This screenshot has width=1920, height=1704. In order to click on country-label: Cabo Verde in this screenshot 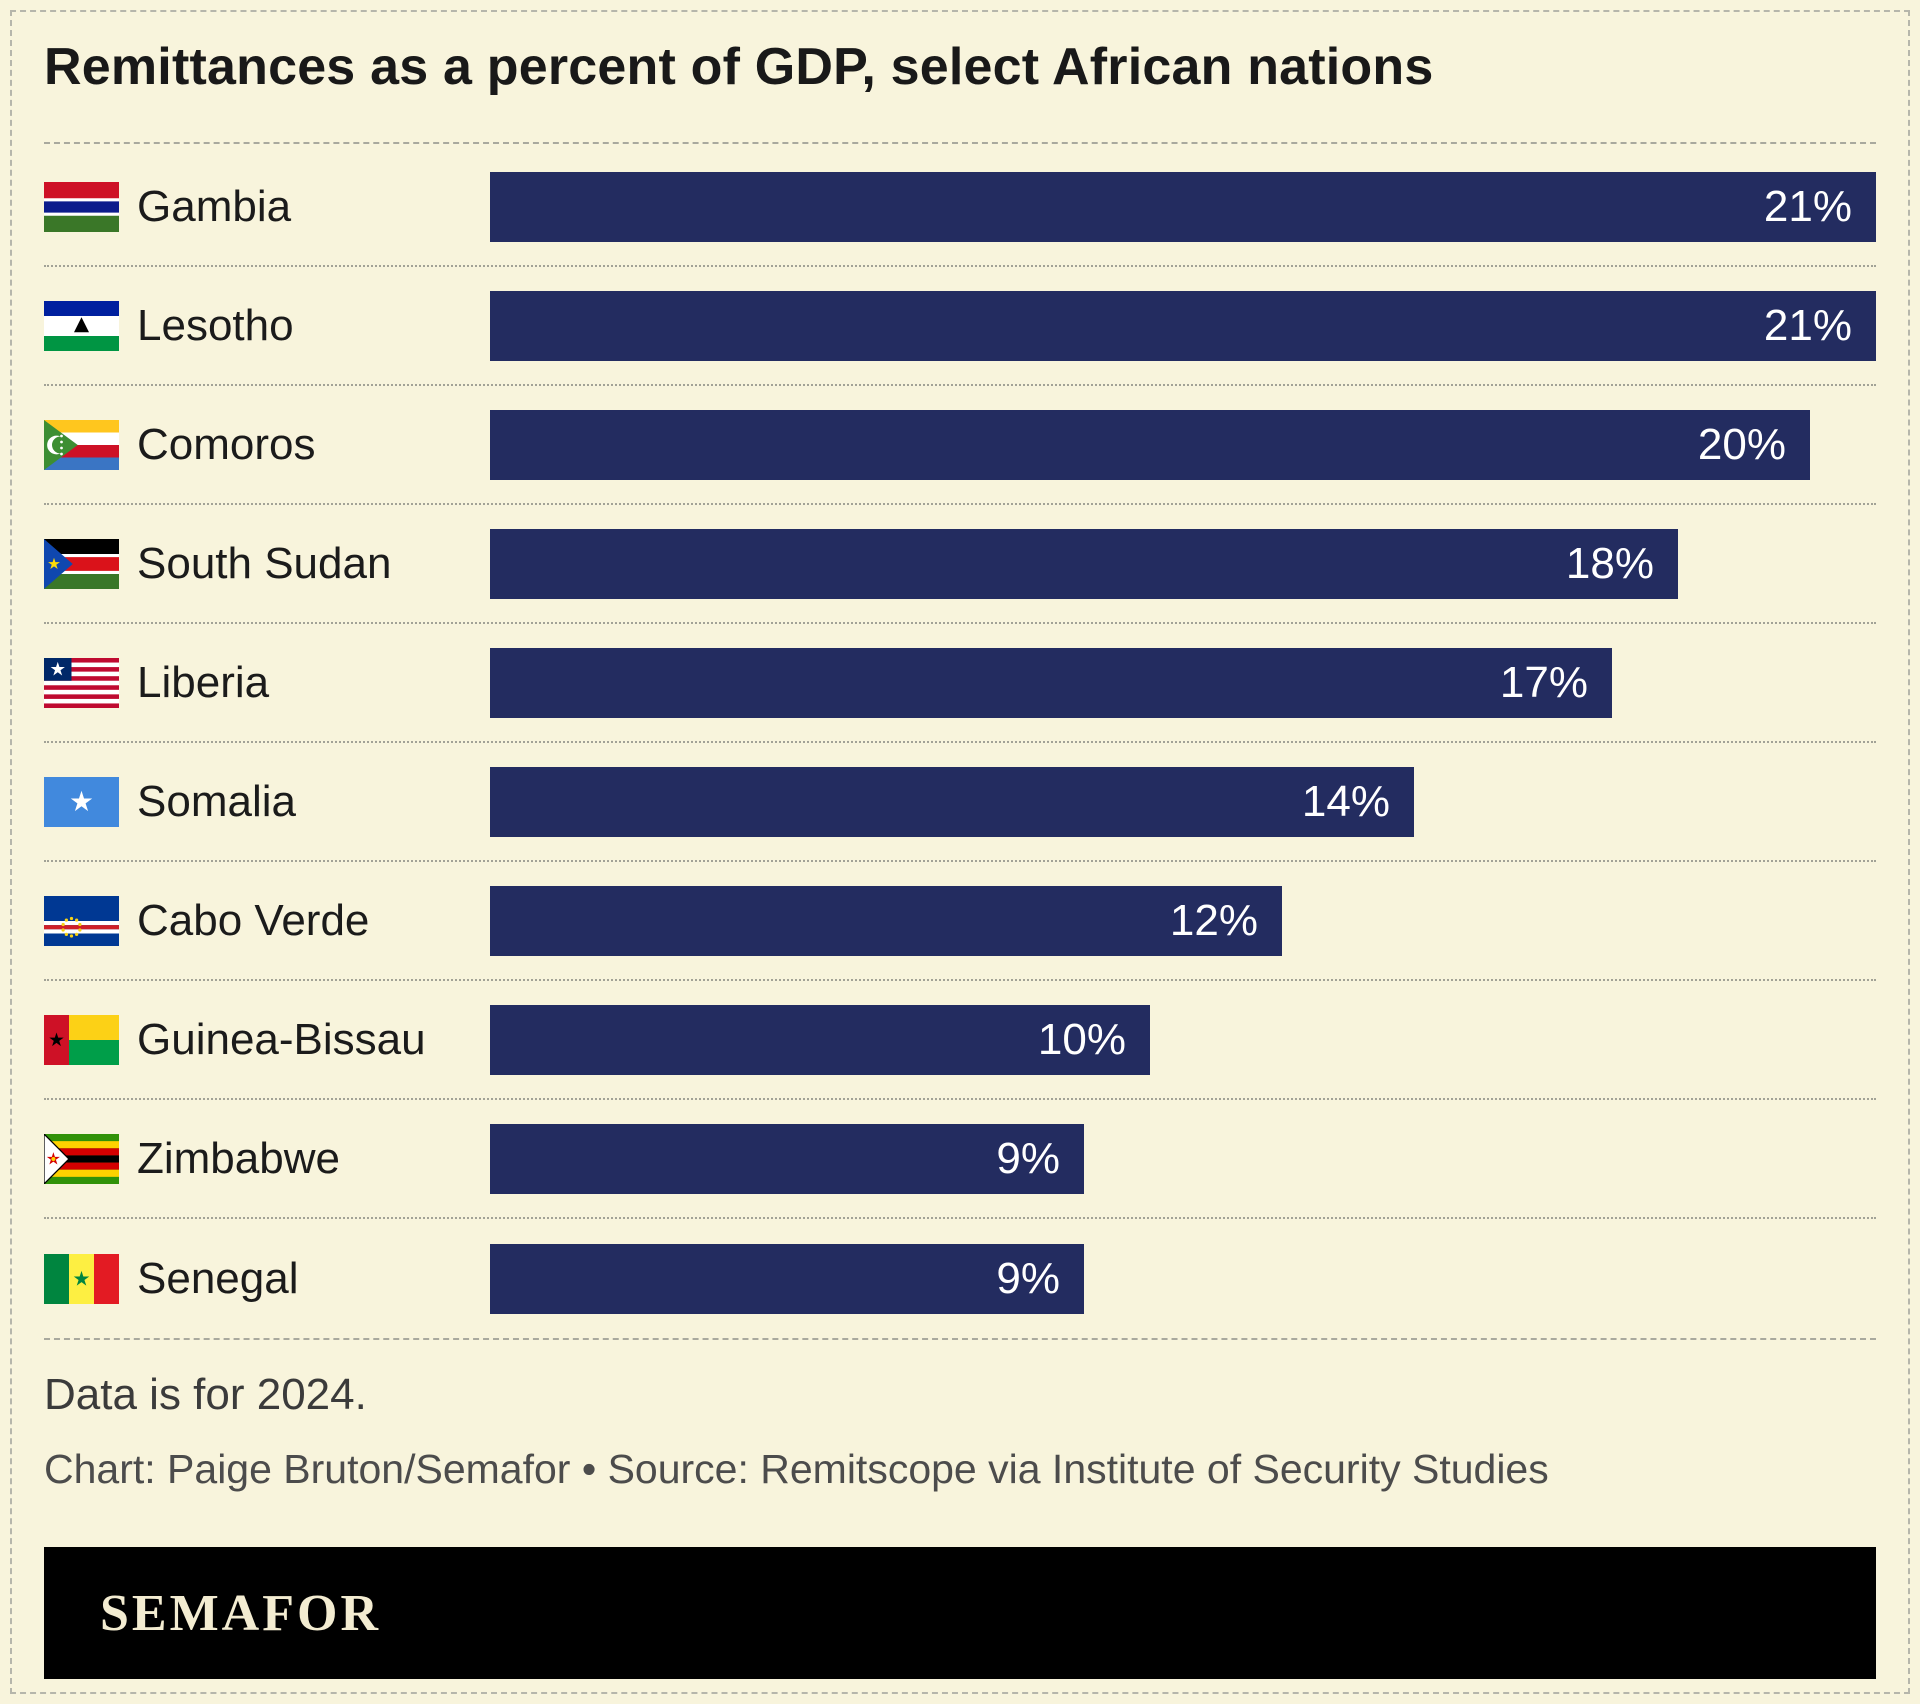, I will do `click(253, 920)`.